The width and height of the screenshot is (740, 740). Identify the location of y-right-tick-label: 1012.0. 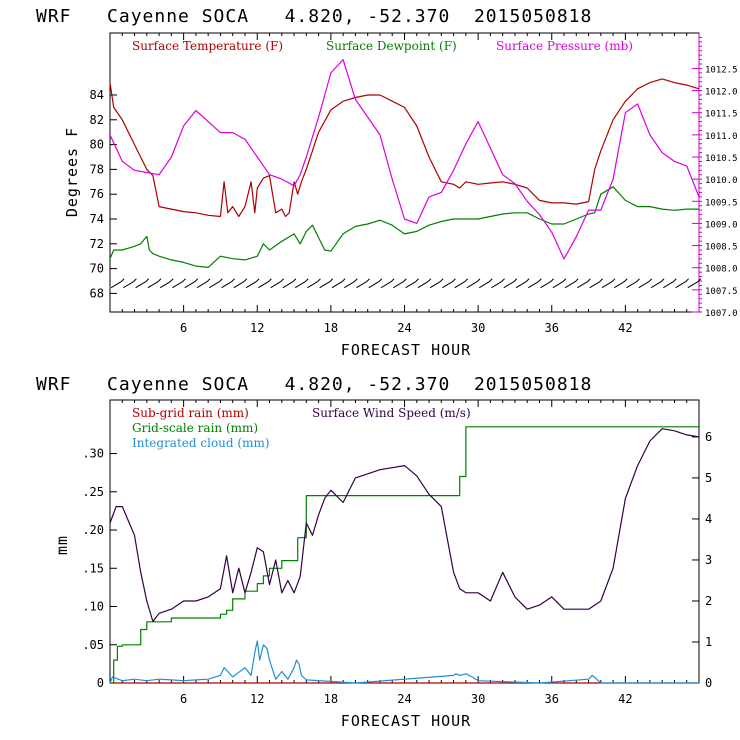
(721, 93).